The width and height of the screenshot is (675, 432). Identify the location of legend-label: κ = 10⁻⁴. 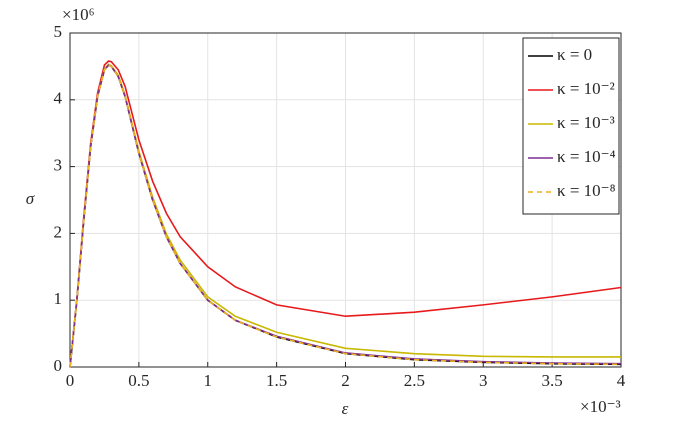
(586, 156).